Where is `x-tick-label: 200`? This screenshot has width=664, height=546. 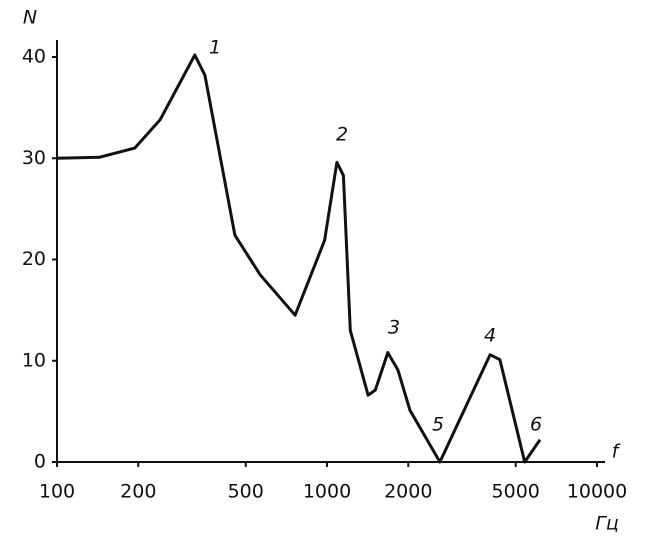
x-tick-label: 200 is located at coordinates (138, 492).